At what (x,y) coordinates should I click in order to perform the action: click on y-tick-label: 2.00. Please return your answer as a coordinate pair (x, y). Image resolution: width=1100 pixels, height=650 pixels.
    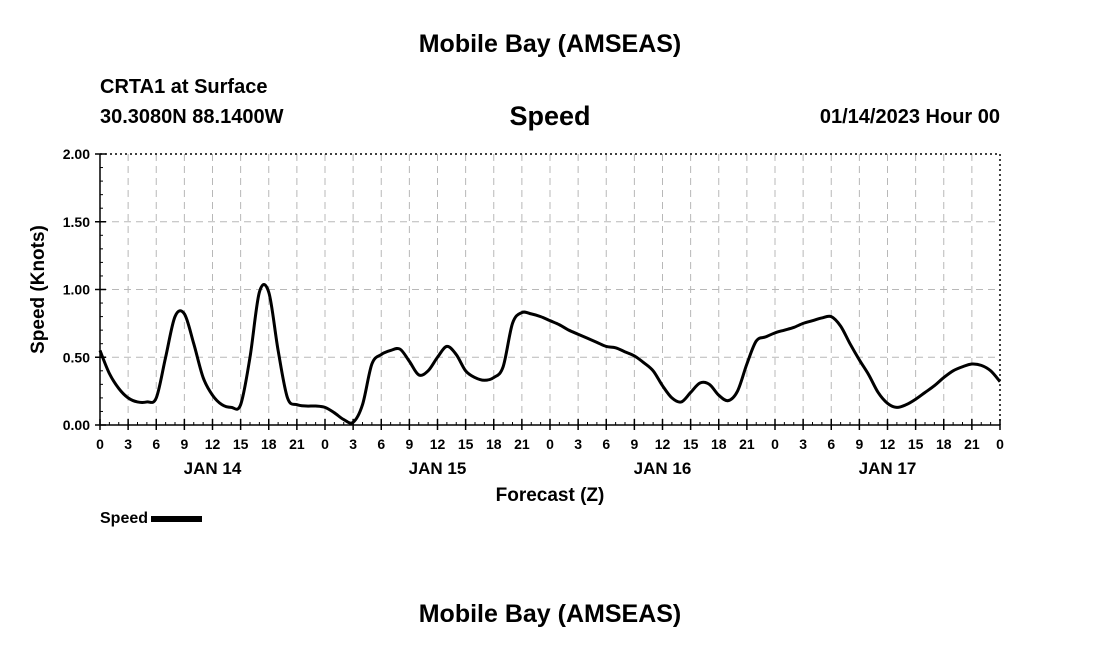
    Looking at the image, I should click on (76, 154).